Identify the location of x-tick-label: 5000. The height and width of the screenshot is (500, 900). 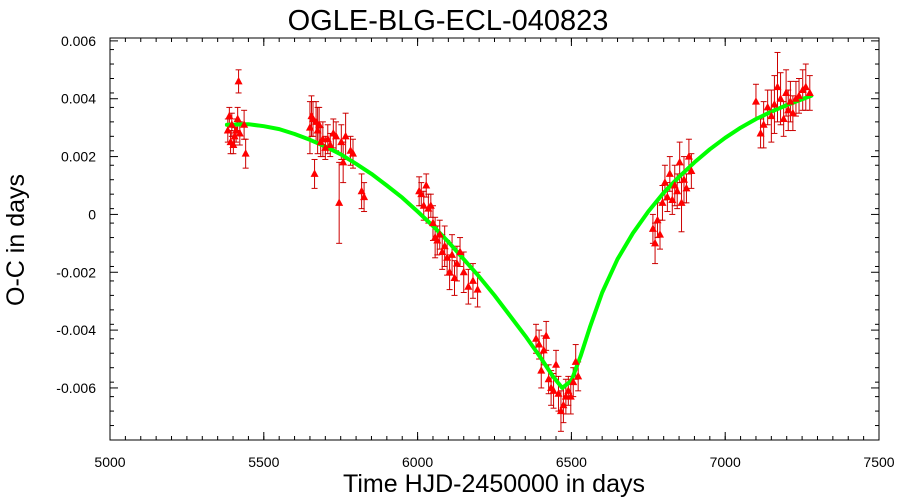
(109, 462).